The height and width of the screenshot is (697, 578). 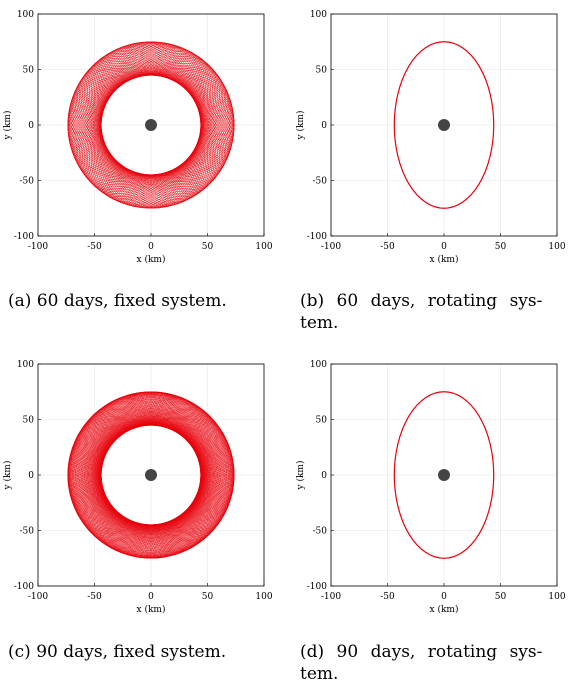 What do you see at coordinates (421, 312) in the screenshot?
I see `caption-b: (b) 60 days, rotating sys- tem.` at bounding box center [421, 312].